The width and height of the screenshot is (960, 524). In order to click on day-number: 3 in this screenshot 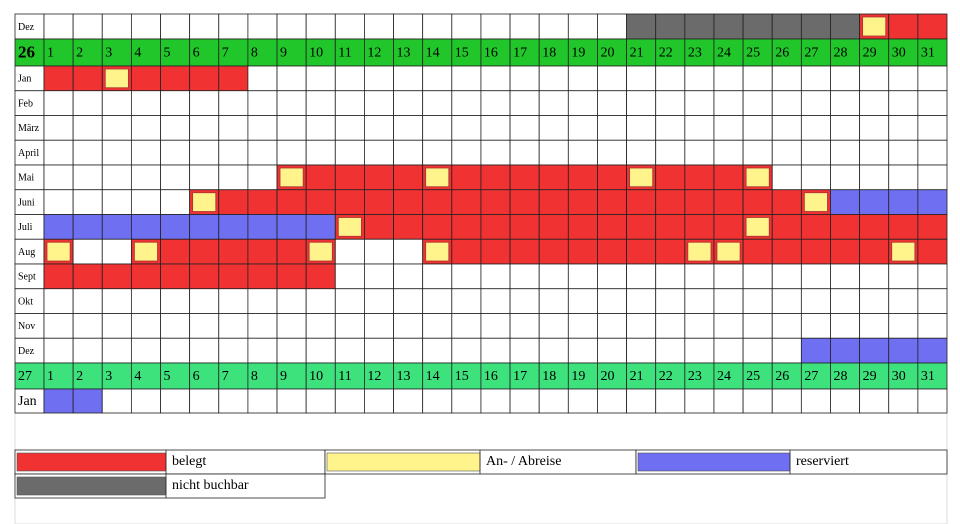, I will do `click(108, 53)`.